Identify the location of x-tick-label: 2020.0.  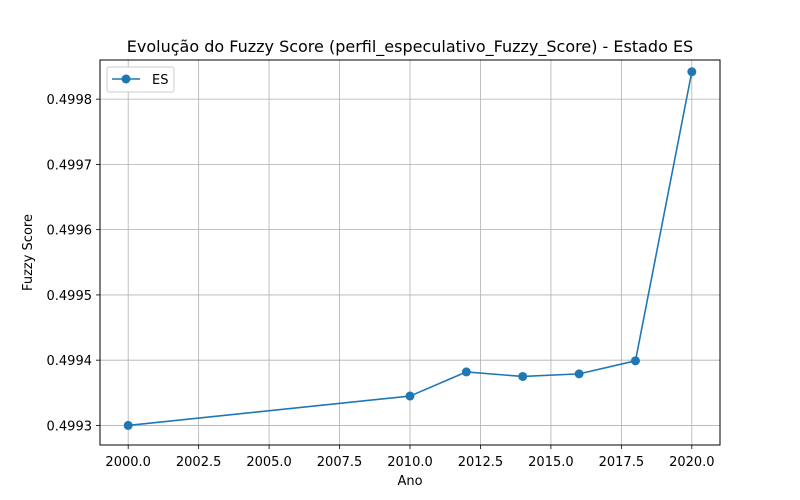
(692, 462).